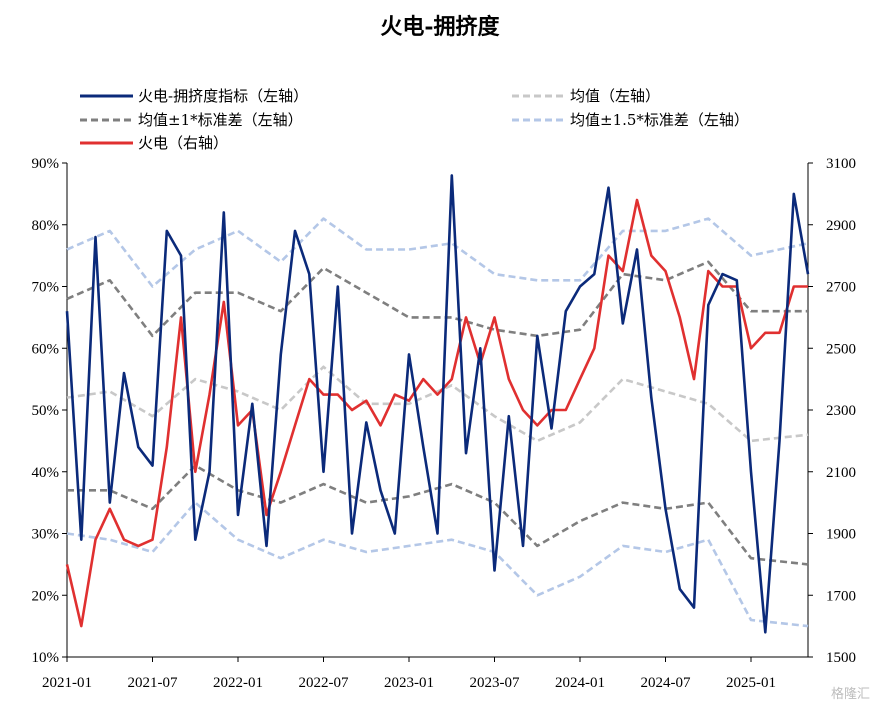 This screenshot has height=710, width=881. Describe the element at coordinates (850, 694) in the screenshot. I see `watermark: 格隆汇` at that location.